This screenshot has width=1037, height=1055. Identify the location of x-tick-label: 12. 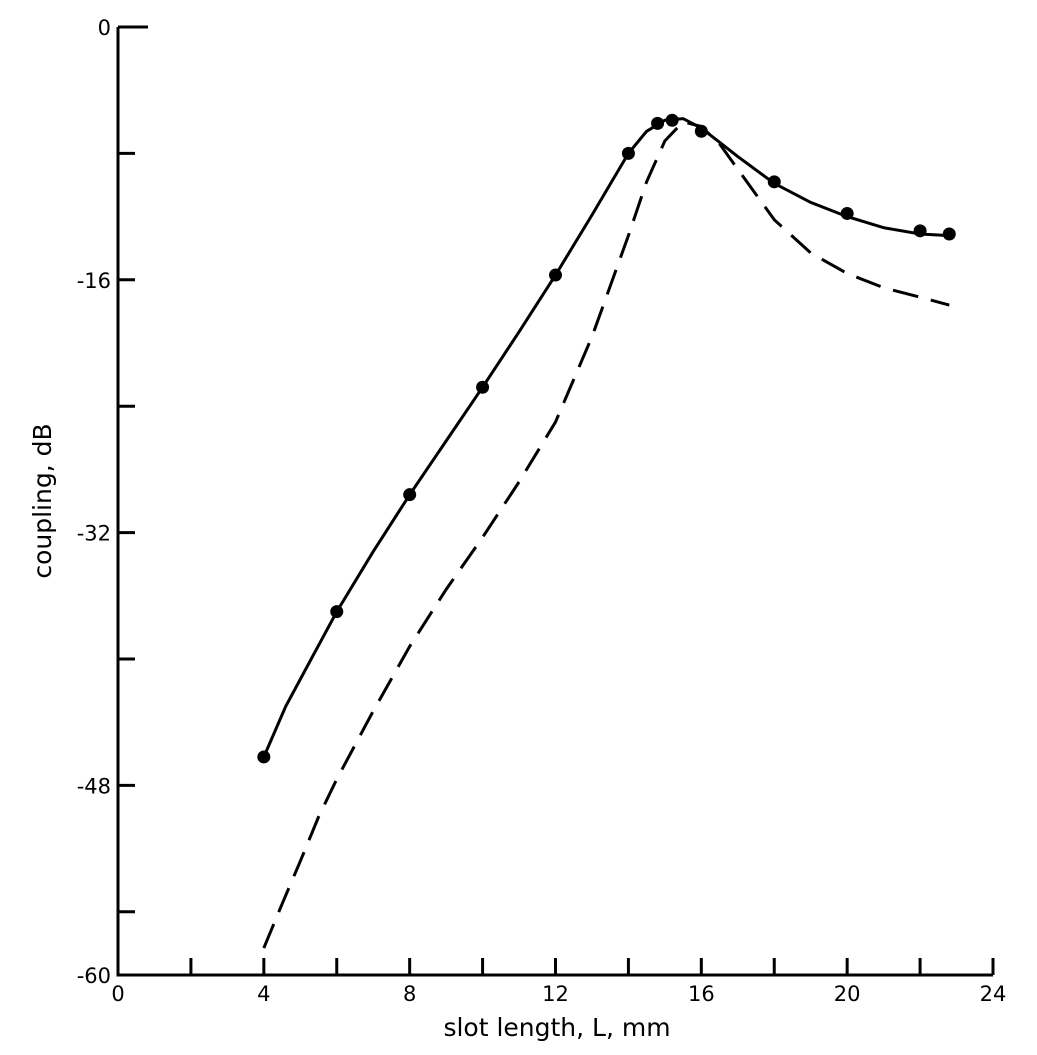
(555, 994).